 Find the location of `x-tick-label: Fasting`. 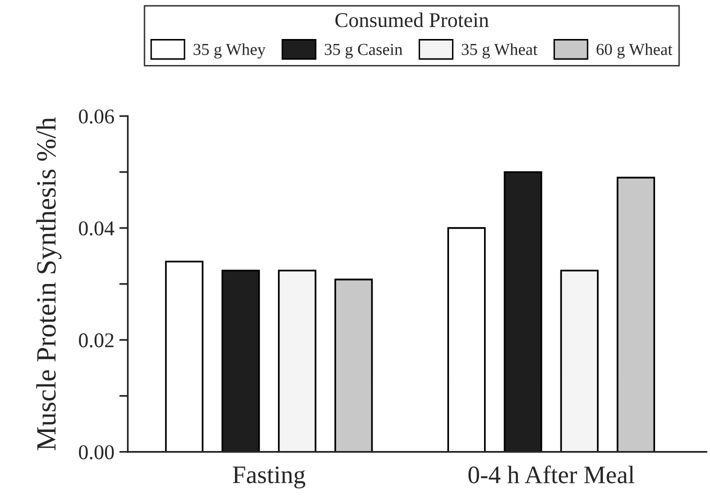

x-tick-label: Fasting is located at coordinates (269, 477).